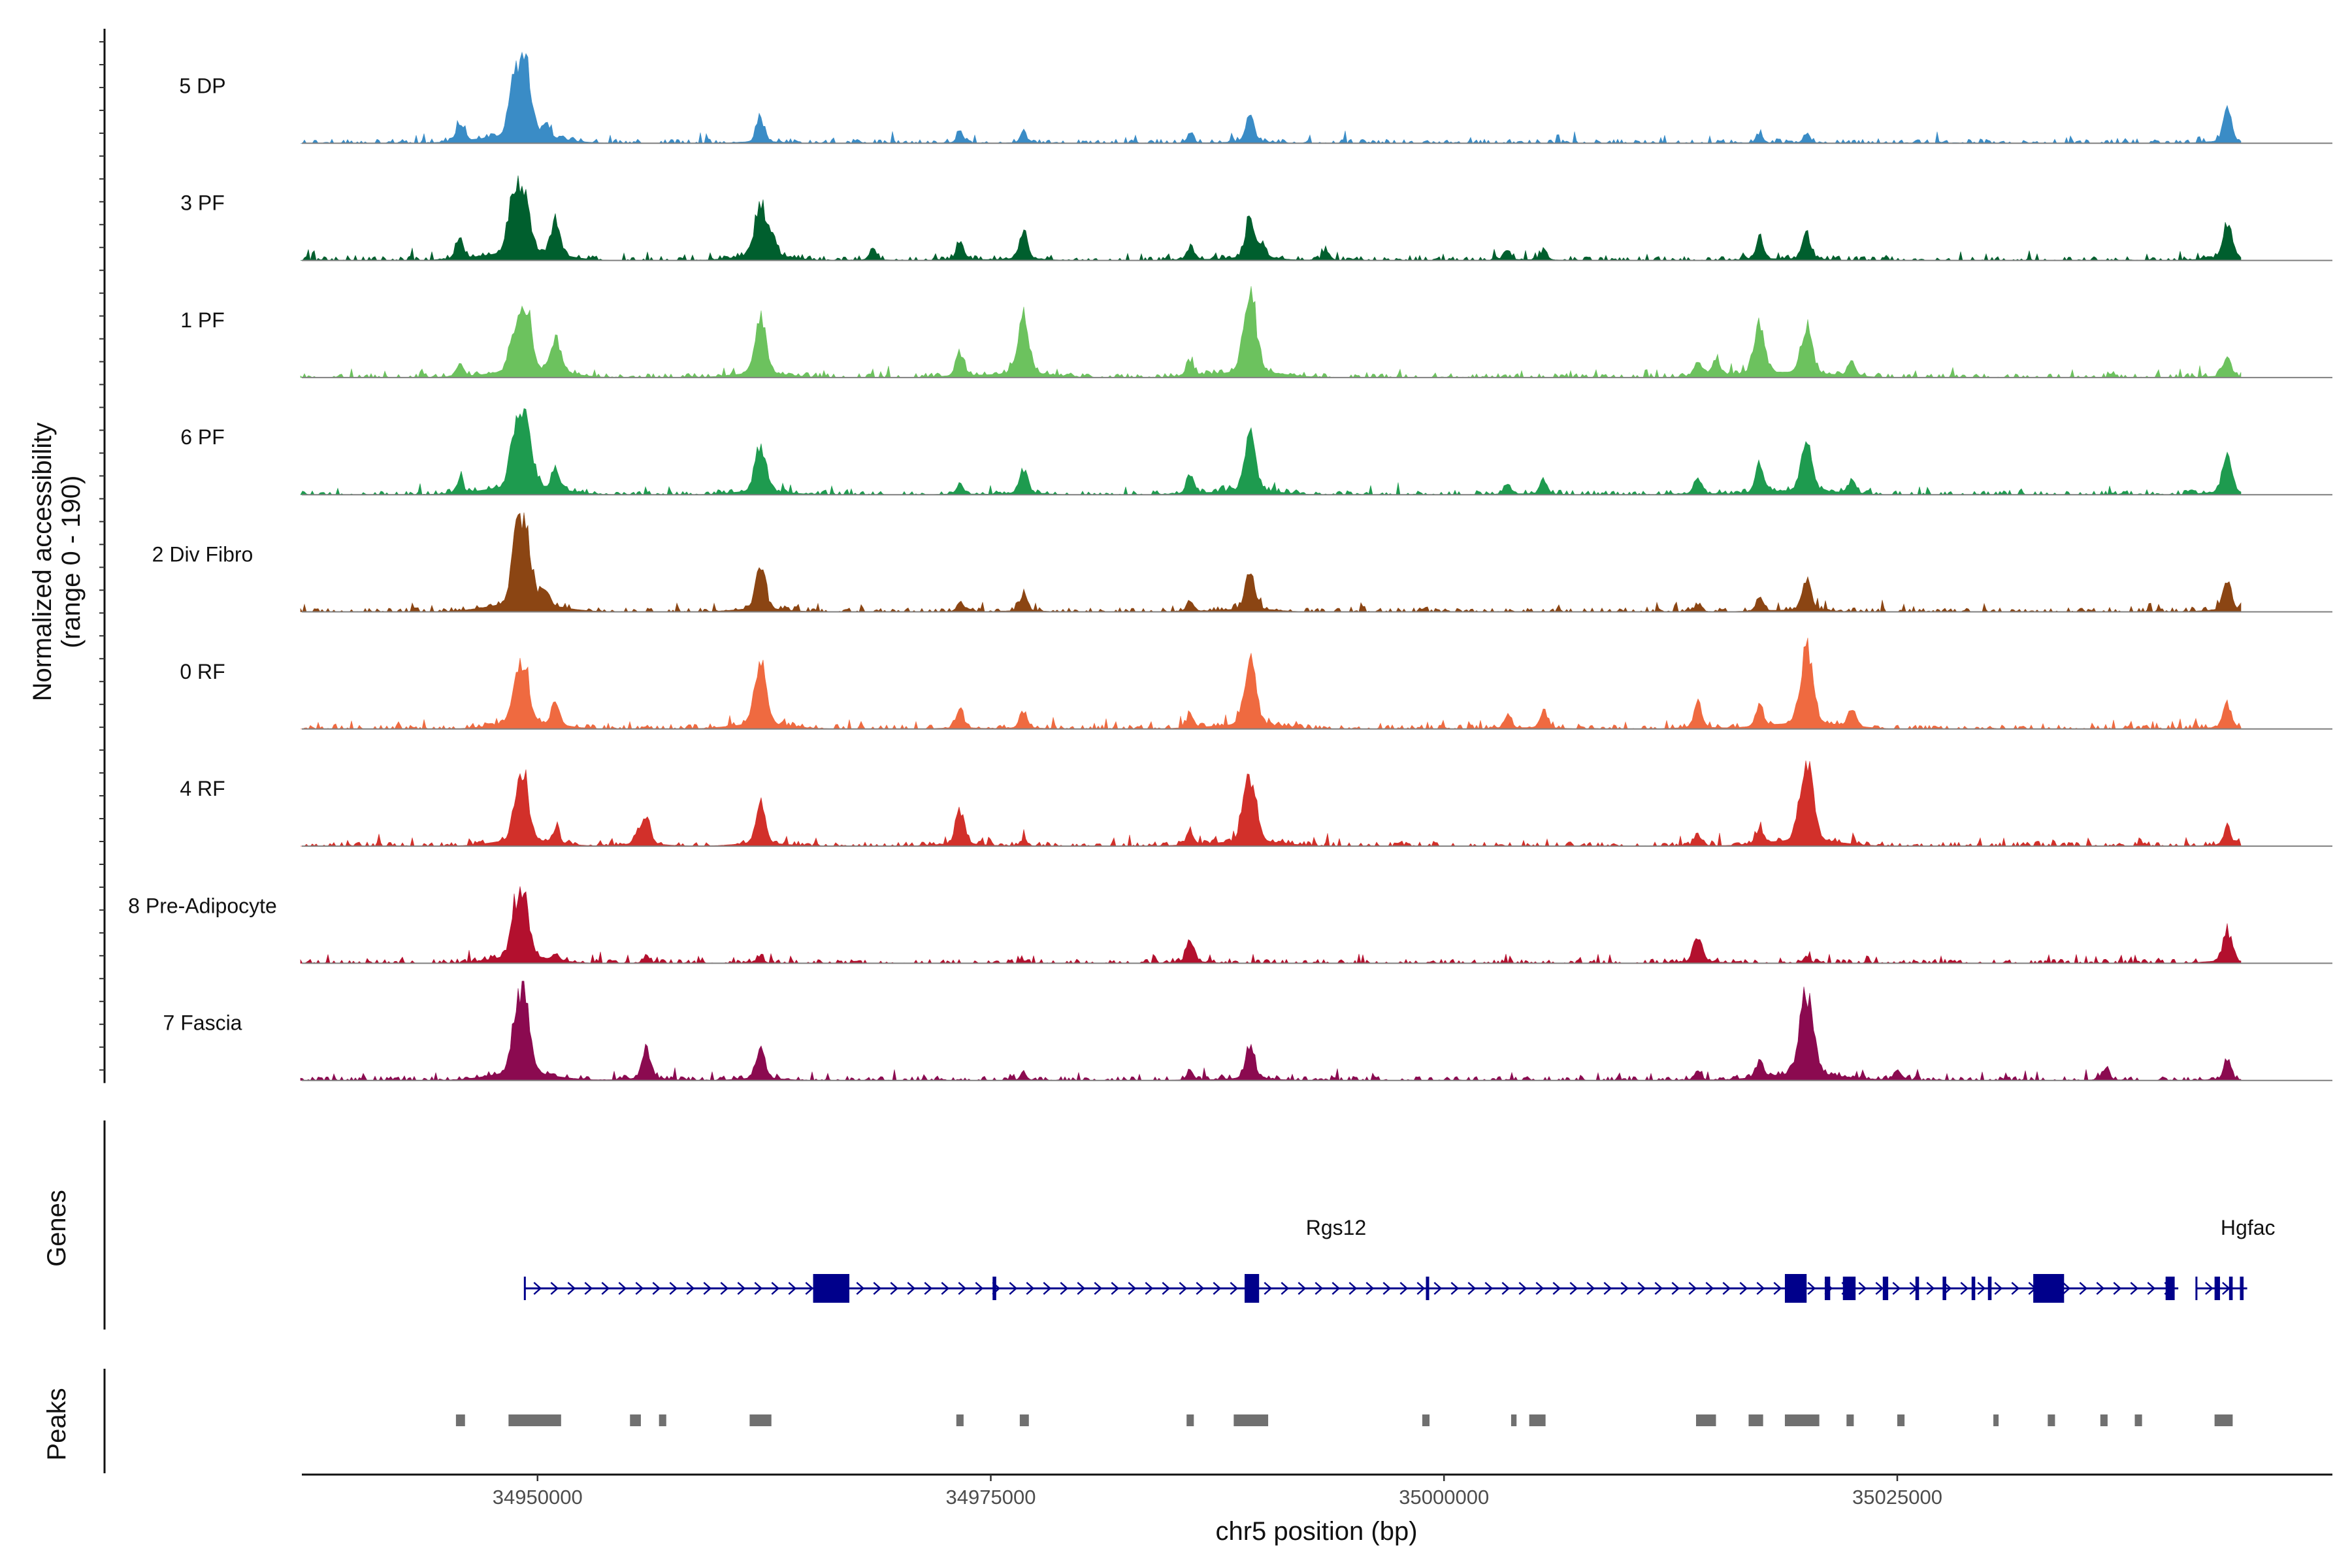  I want to click on genes-track-title: Genes, so click(56, 1228).